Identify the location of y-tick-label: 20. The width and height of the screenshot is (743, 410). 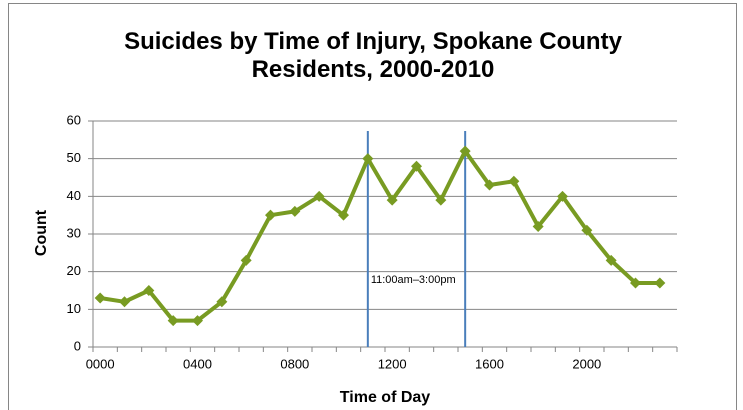
(74, 270).